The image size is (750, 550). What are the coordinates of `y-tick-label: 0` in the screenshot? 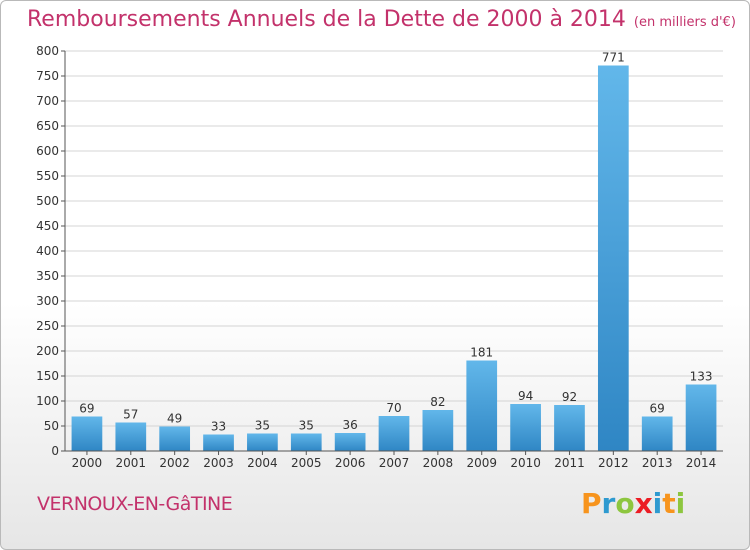 It's located at (55, 451).